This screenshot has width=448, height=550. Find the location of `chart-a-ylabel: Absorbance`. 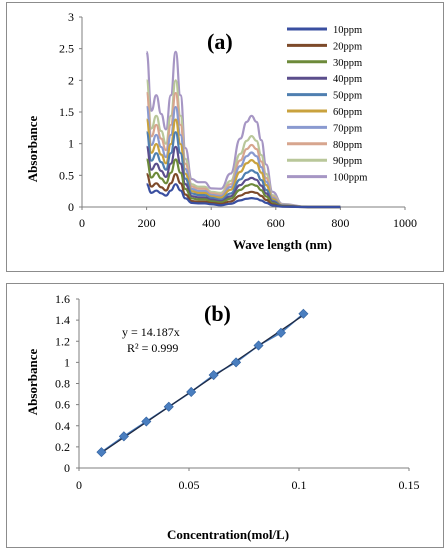

chart-a-ylabel: Absorbance is located at coordinates (32, 149).